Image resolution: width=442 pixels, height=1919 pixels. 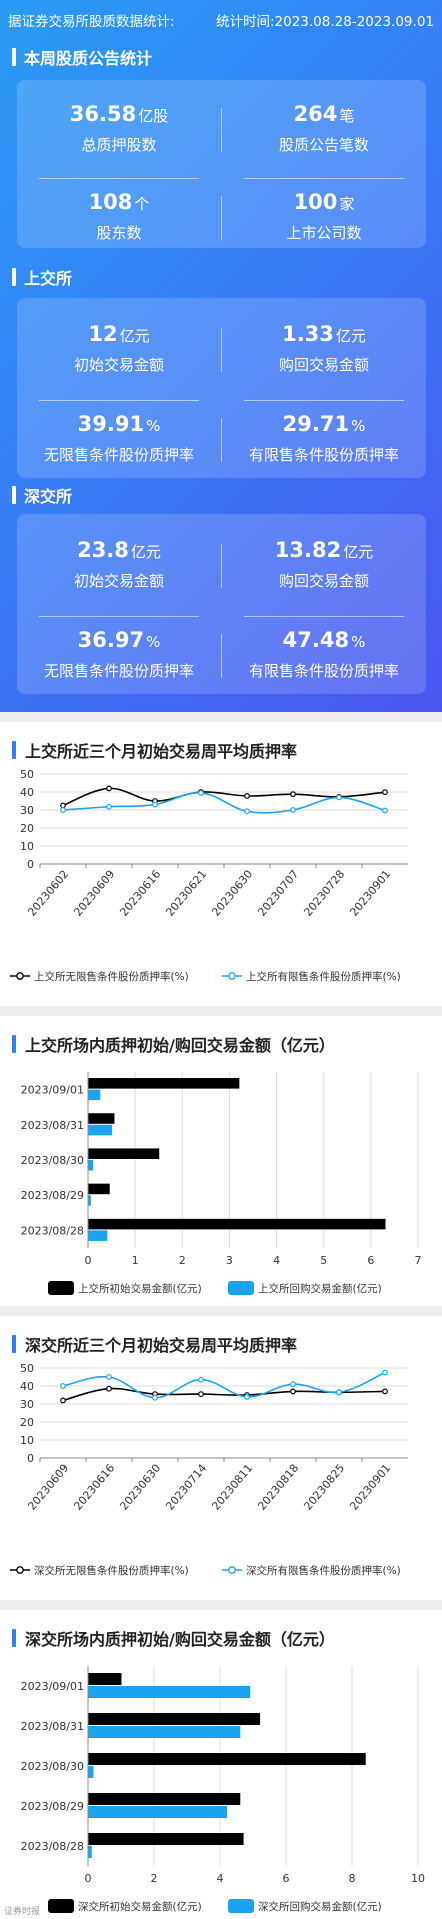 I want to click on chart-title-text: 上交所近三个月初始交易周平均质押率, so click(x=161, y=751).